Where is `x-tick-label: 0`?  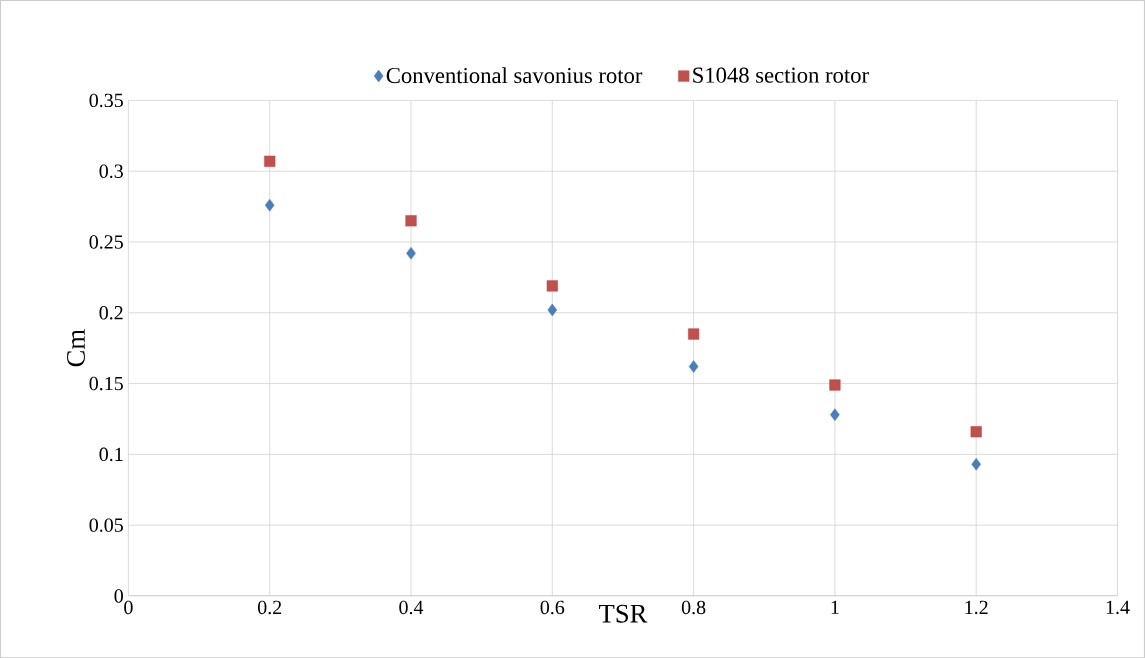 x-tick-label: 0 is located at coordinates (128, 607).